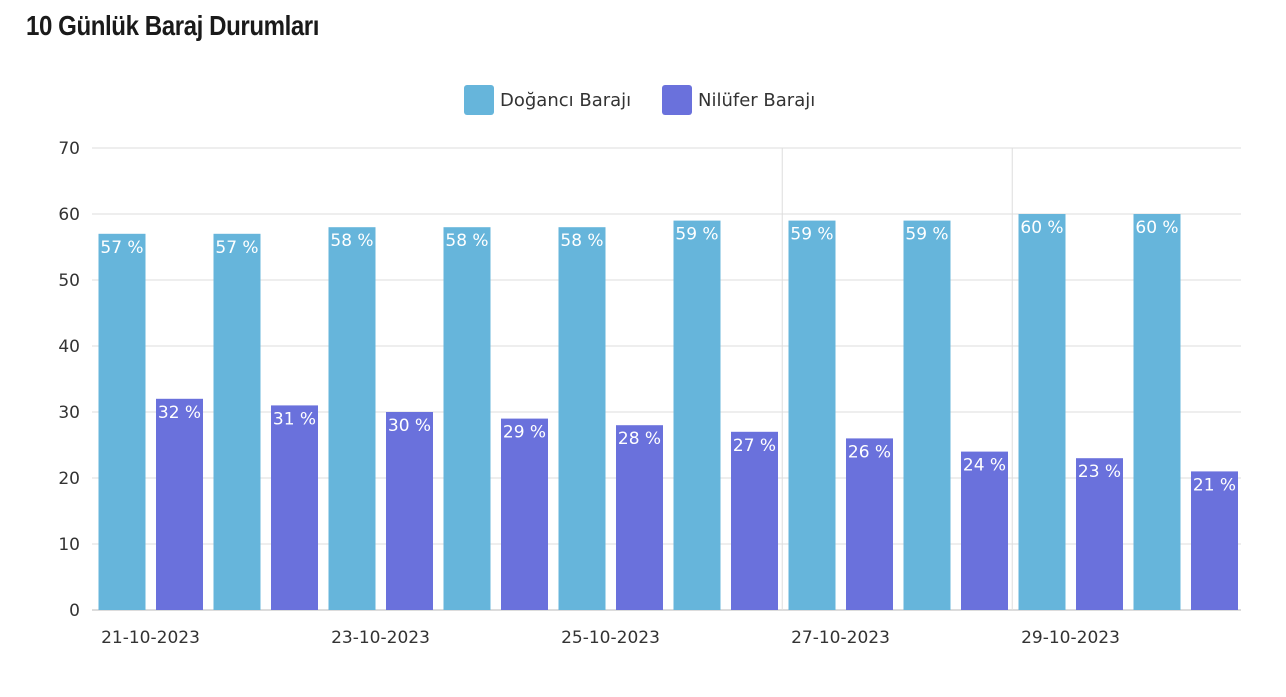 This screenshot has height=697, width=1286. What do you see at coordinates (639, 100) in the screenshot?
I see `legend: Doğancı Barajı Nilüfer Barajı` at bounding box center [639, 100].